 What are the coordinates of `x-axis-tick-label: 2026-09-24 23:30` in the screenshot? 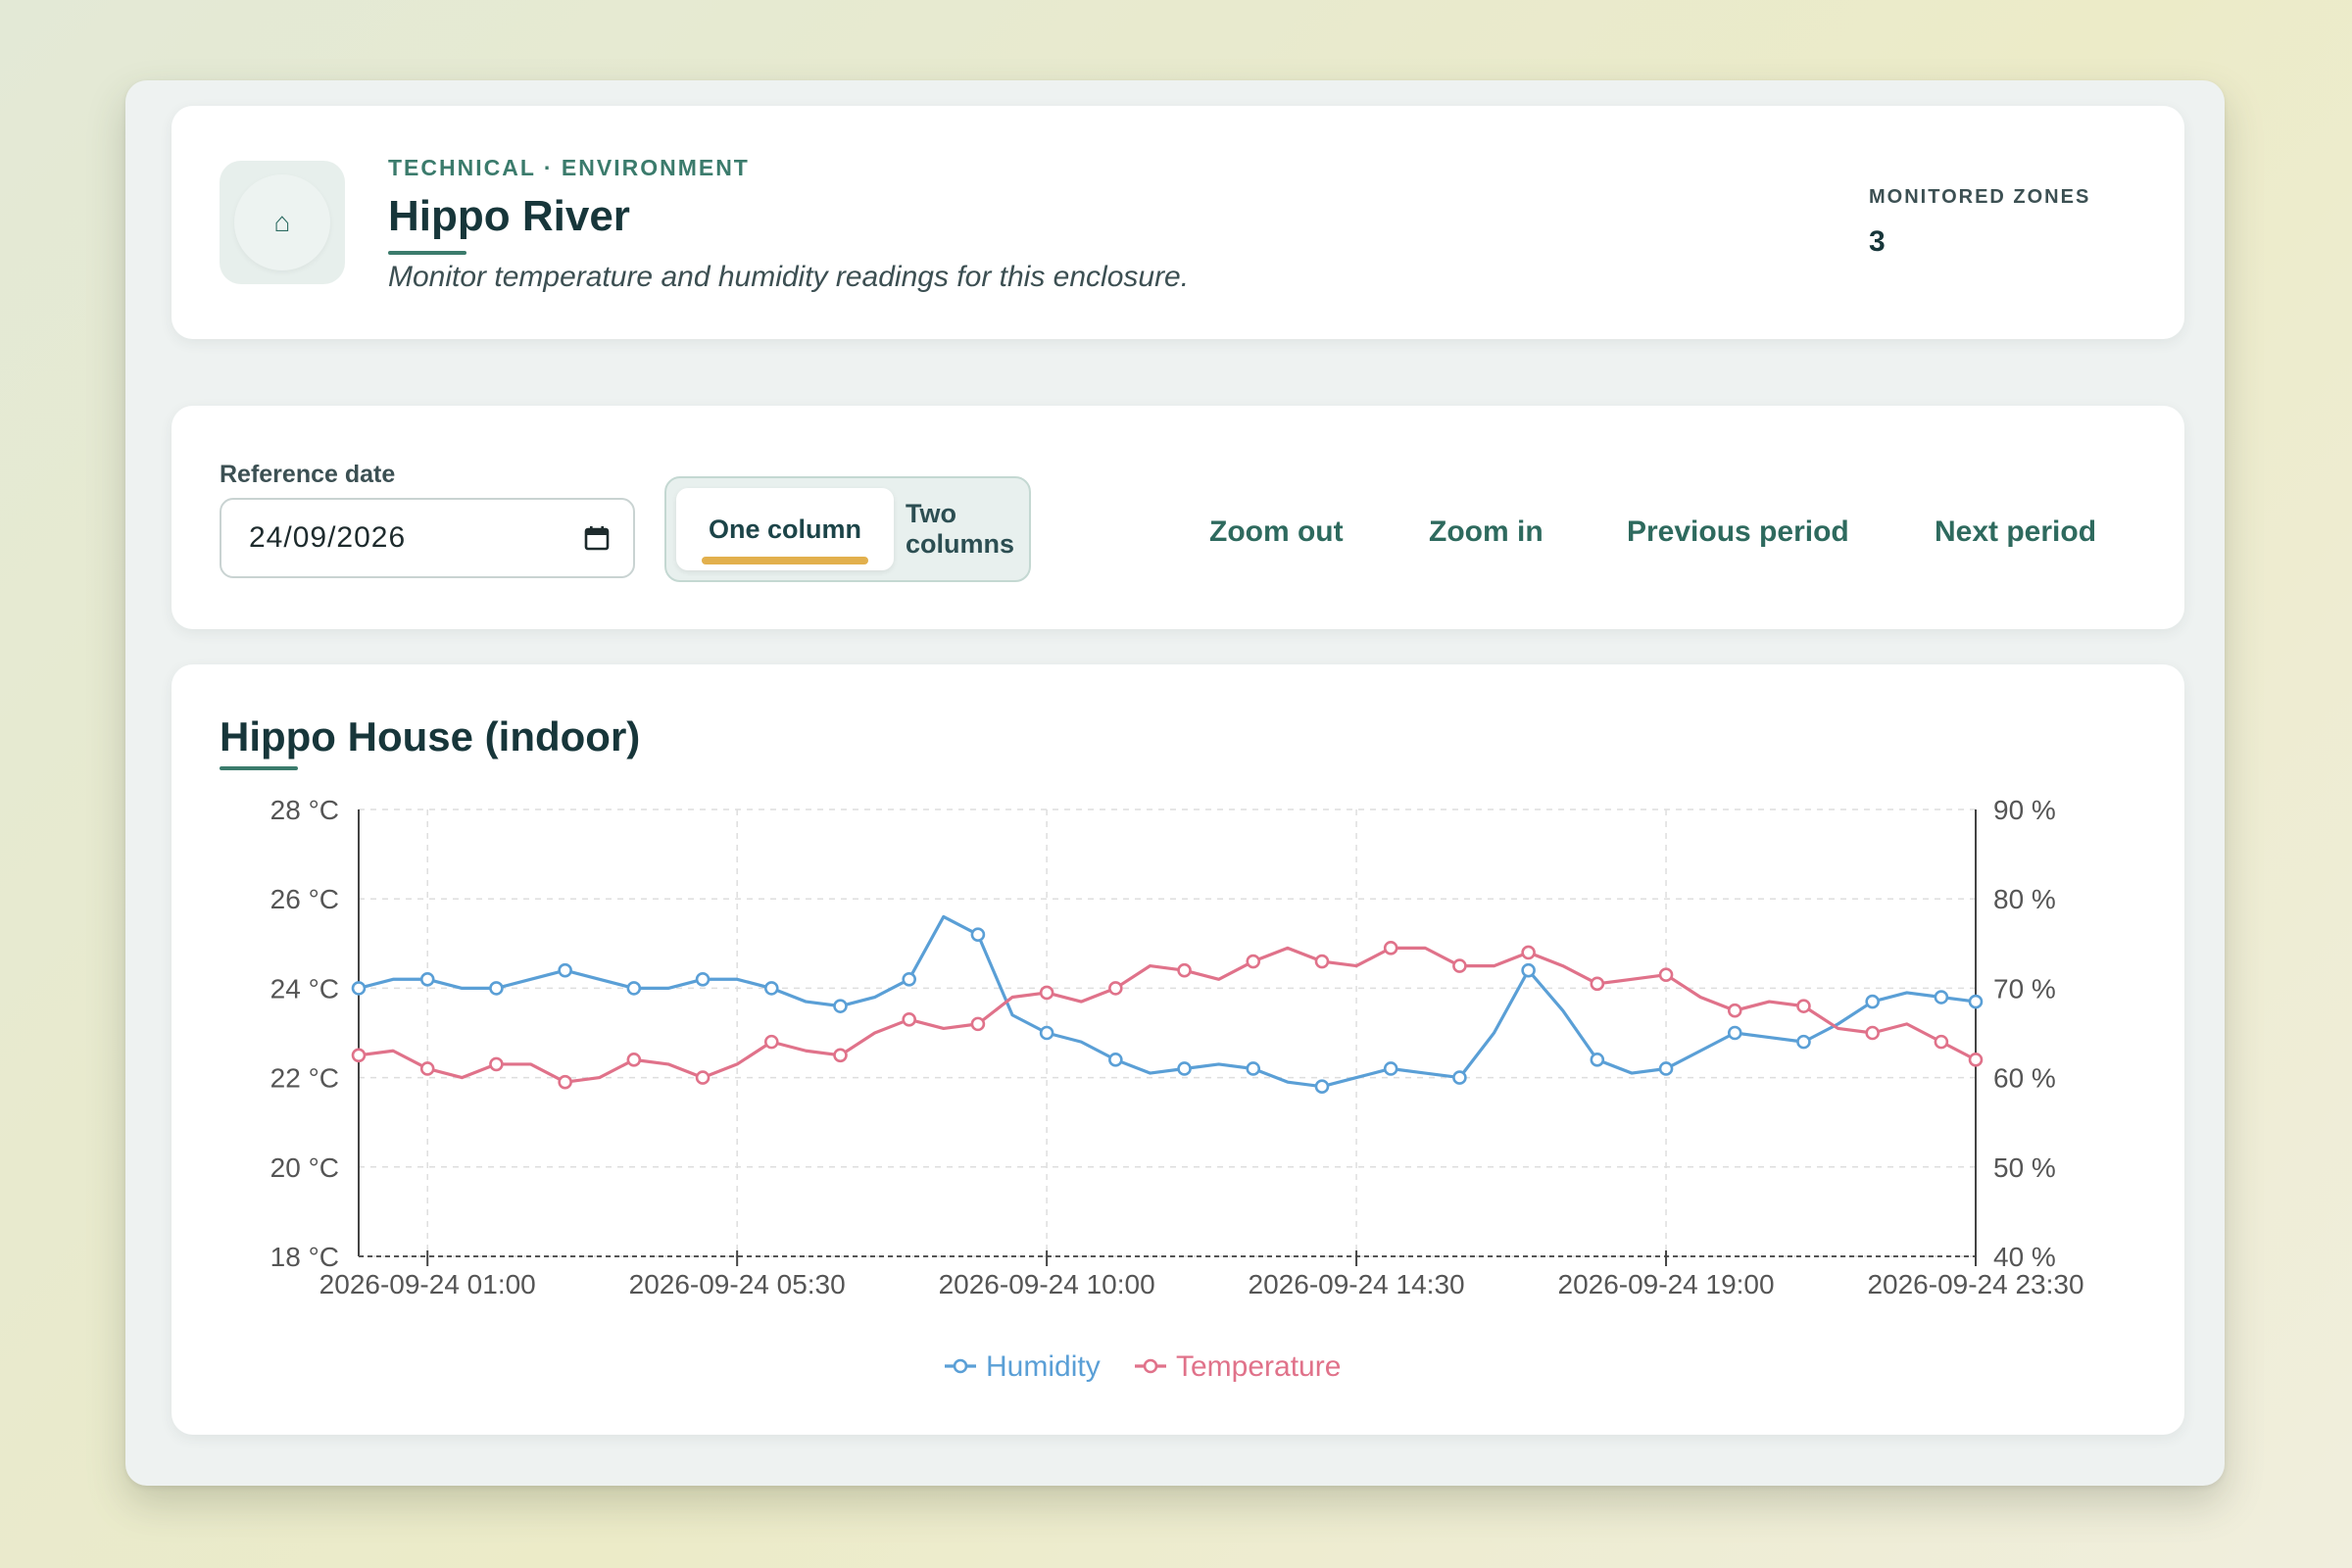 It's located at (1975, 1284).